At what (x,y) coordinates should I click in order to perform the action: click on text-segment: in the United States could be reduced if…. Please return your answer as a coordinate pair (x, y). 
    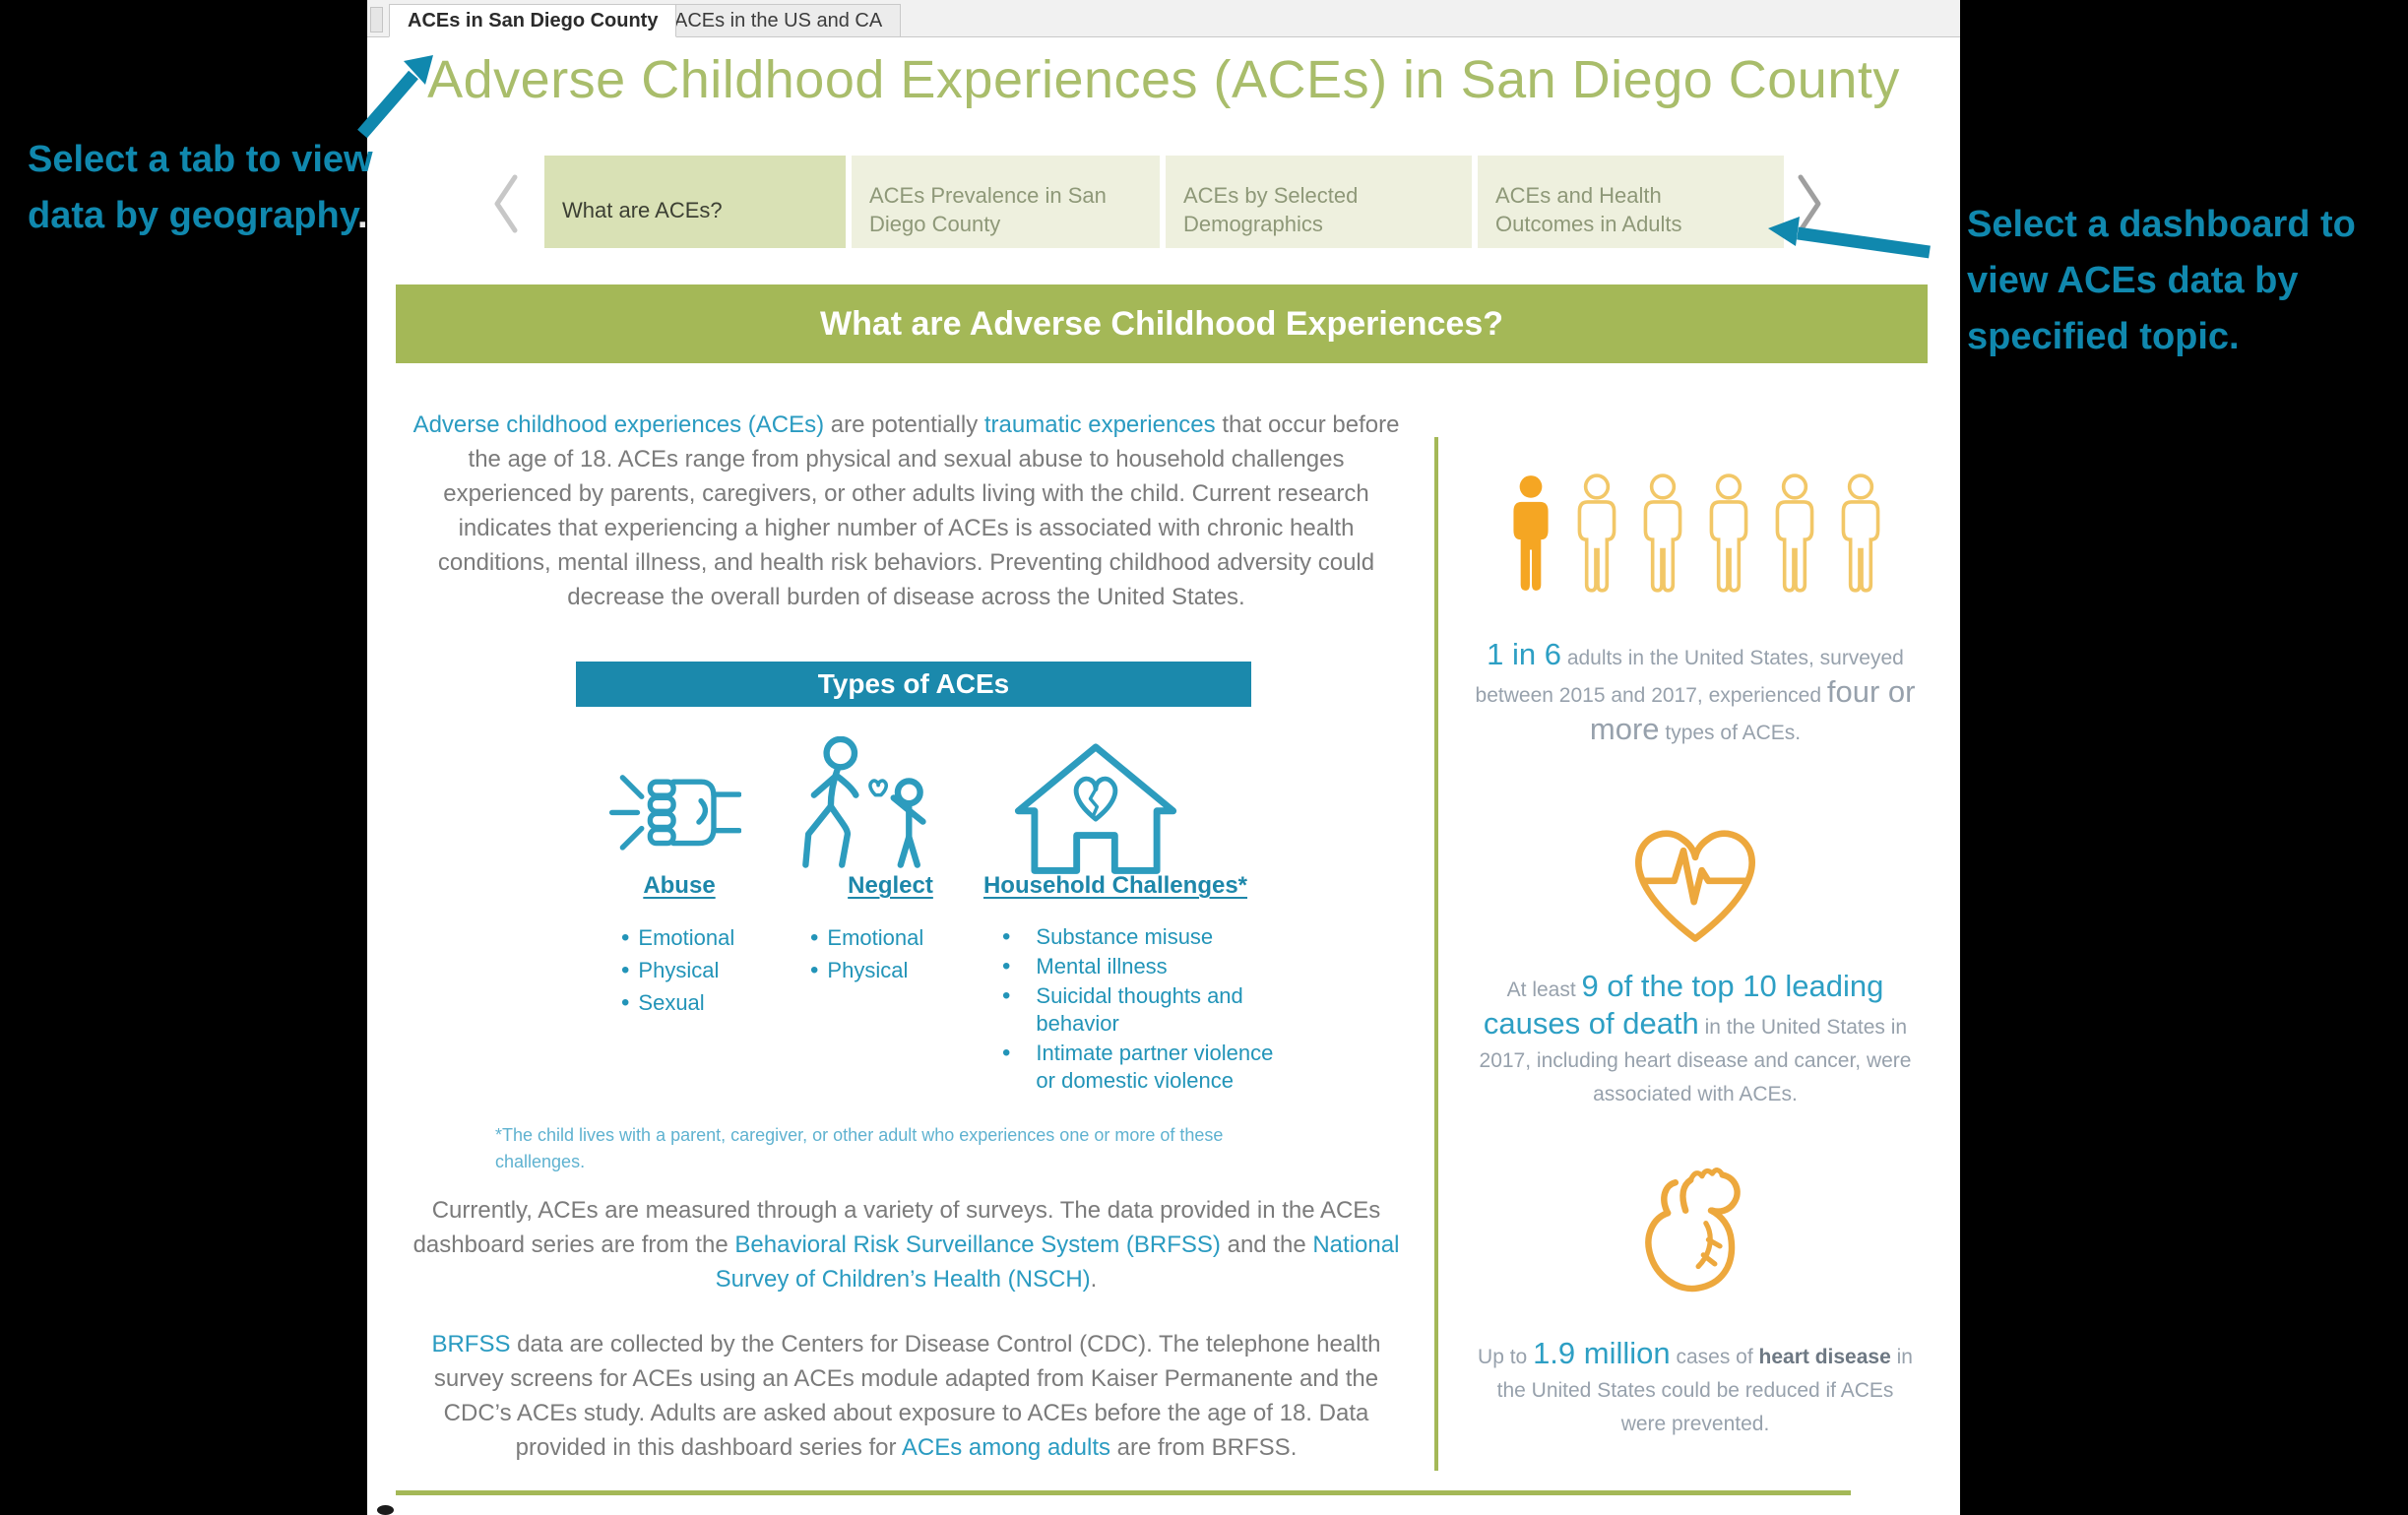
    Looking at the image, I should click on (1704, 1390).